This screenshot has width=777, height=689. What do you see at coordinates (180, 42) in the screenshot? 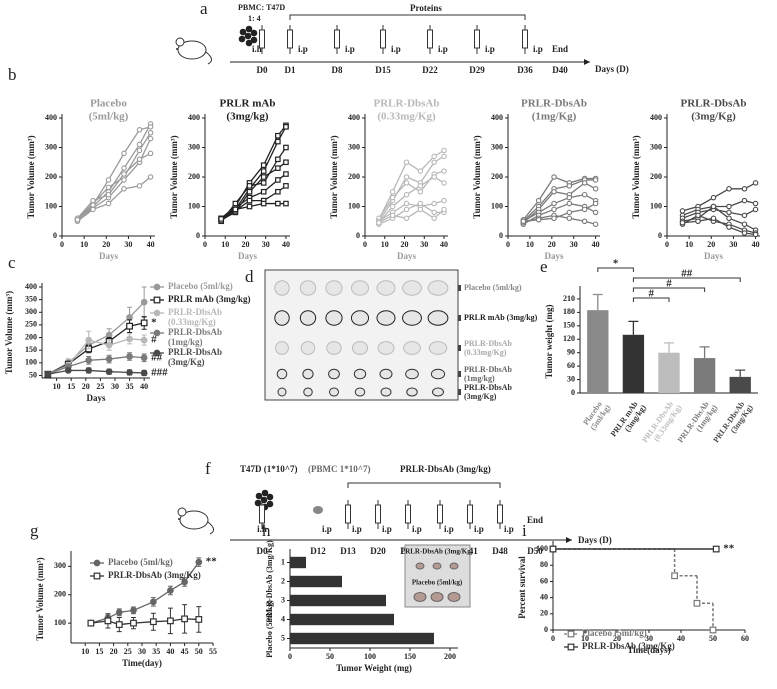
I see `mouse-ear` at bounding box center [180, 42].